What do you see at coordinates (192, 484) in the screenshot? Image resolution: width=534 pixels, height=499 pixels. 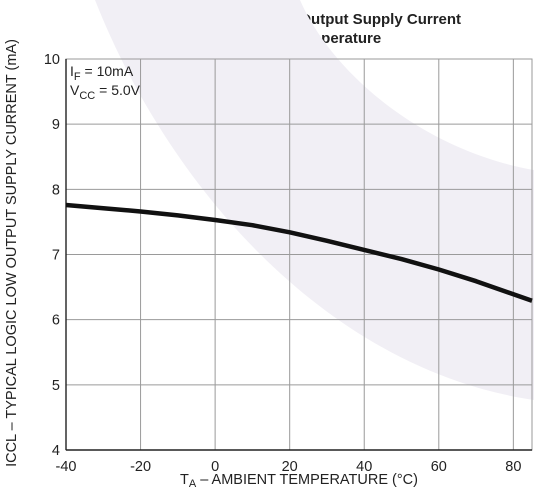 I see `x-axis-label-subscript: A` at bounding box center [192, 484].